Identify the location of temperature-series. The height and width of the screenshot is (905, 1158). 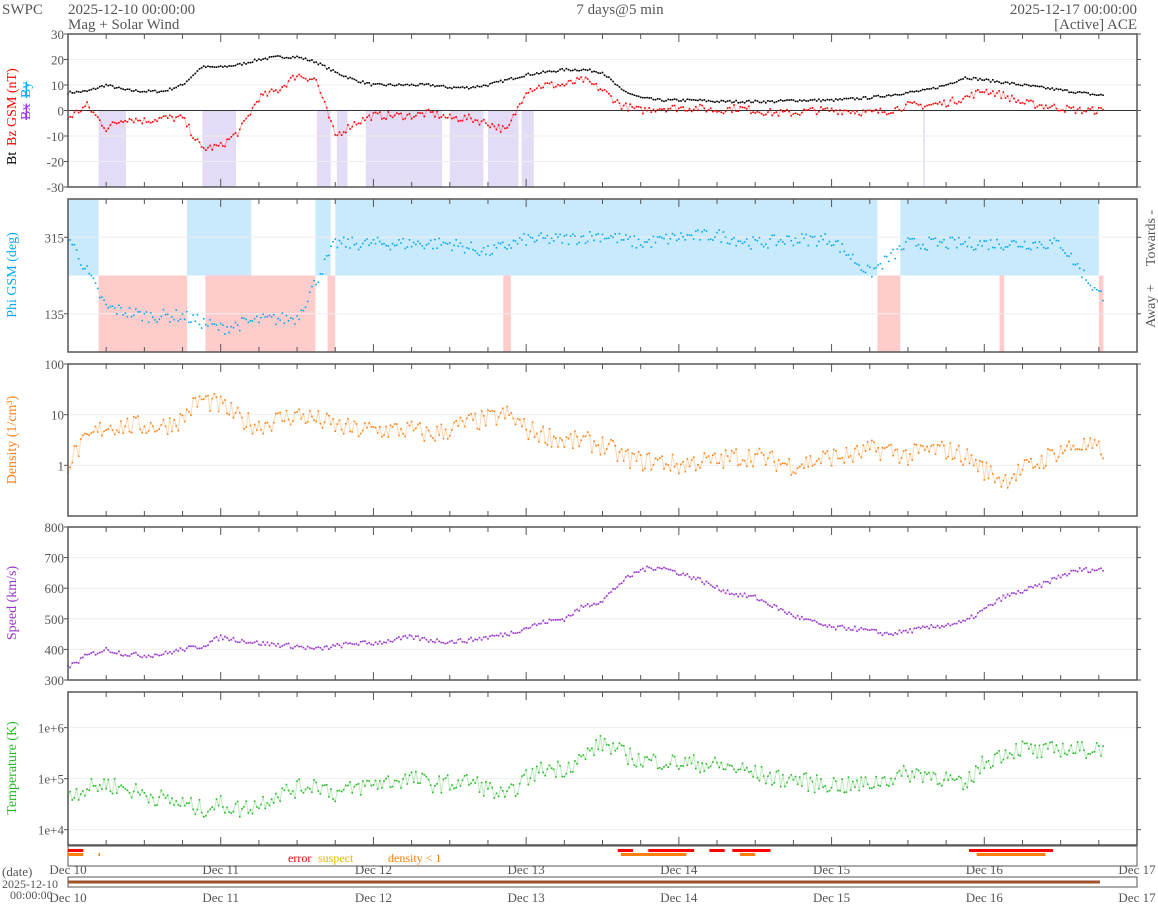
(585, 776).